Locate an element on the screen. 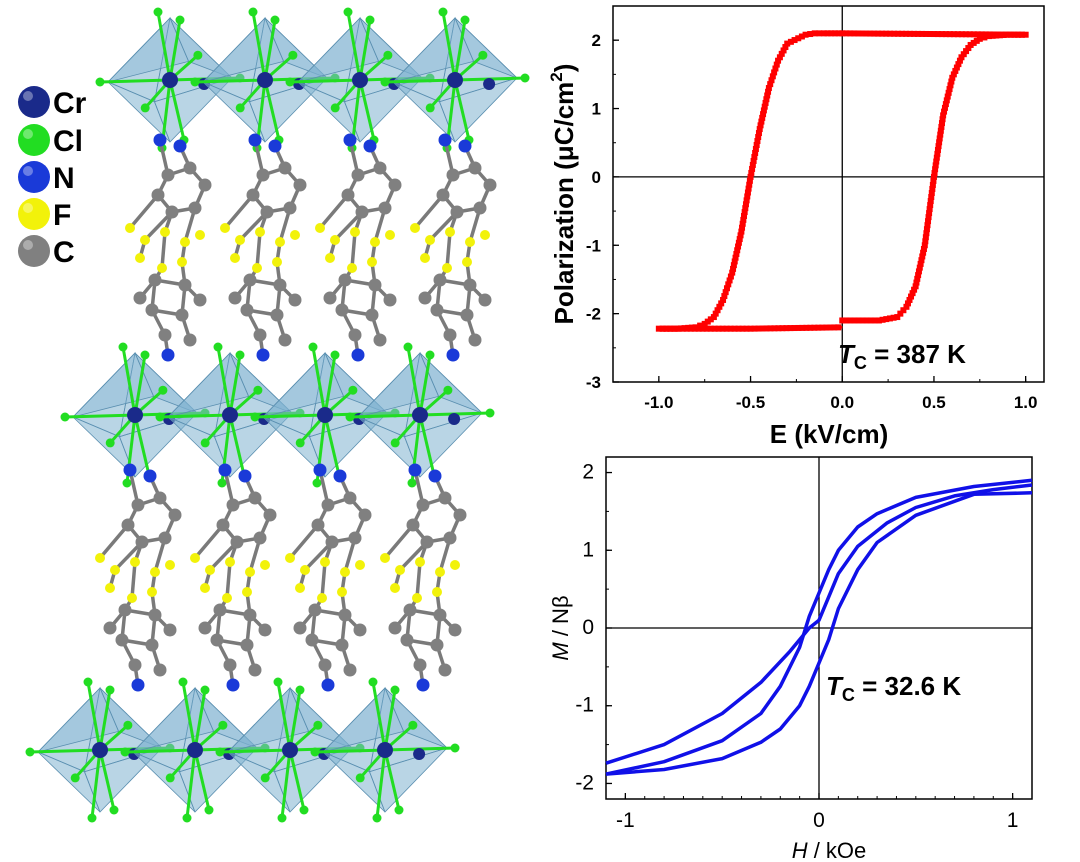  x-tick-label: 0 is located at coordinates (819, 820).